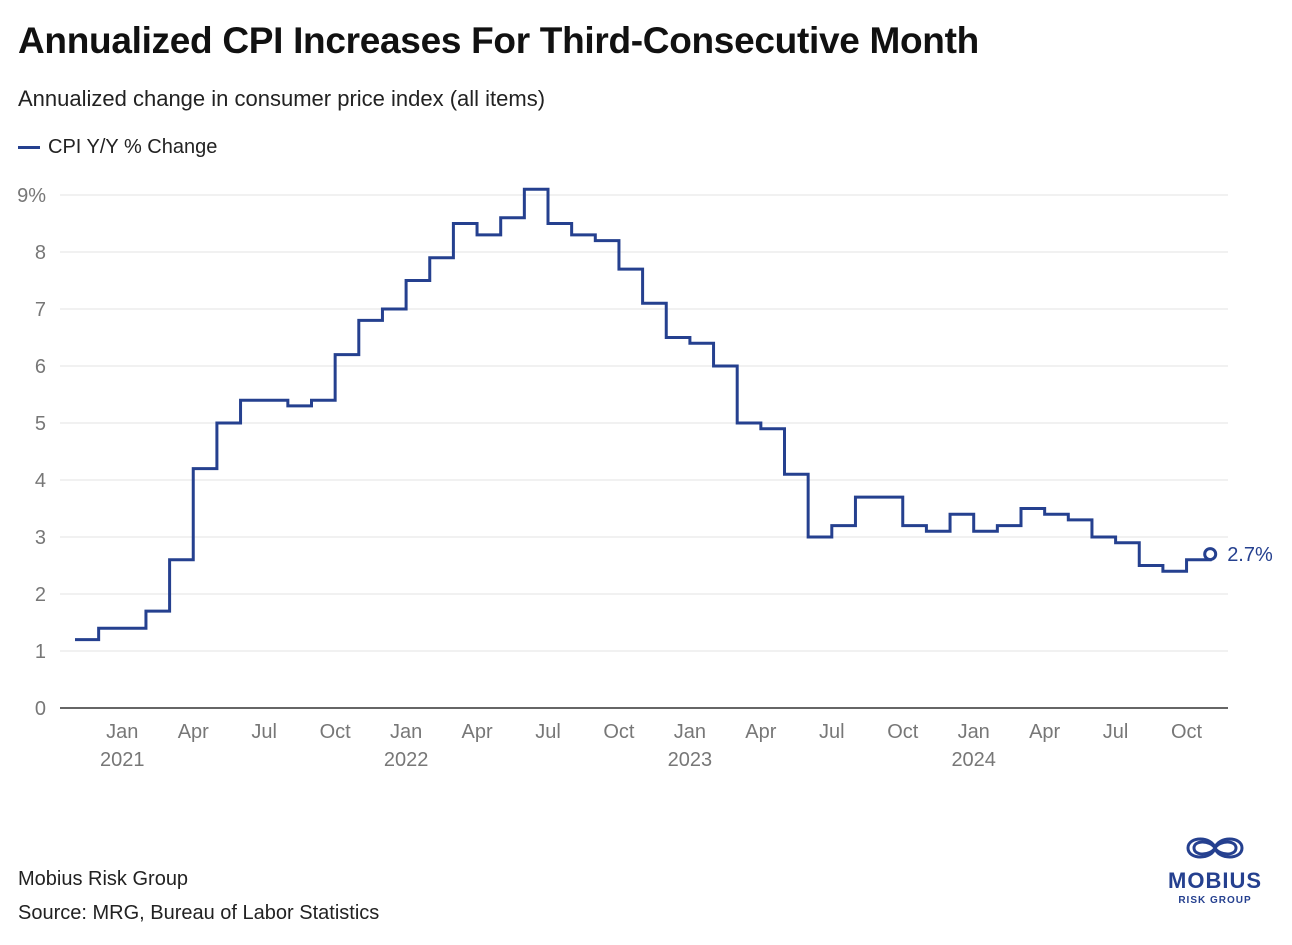 This screenshot has height=945, width=1292. What do you see at coordinates (31, 452) in the screenshot?
I see `y-axis-ticks: 0 1 2 3 4 5 6 7 8 9%` at bounding box center [31, 452].